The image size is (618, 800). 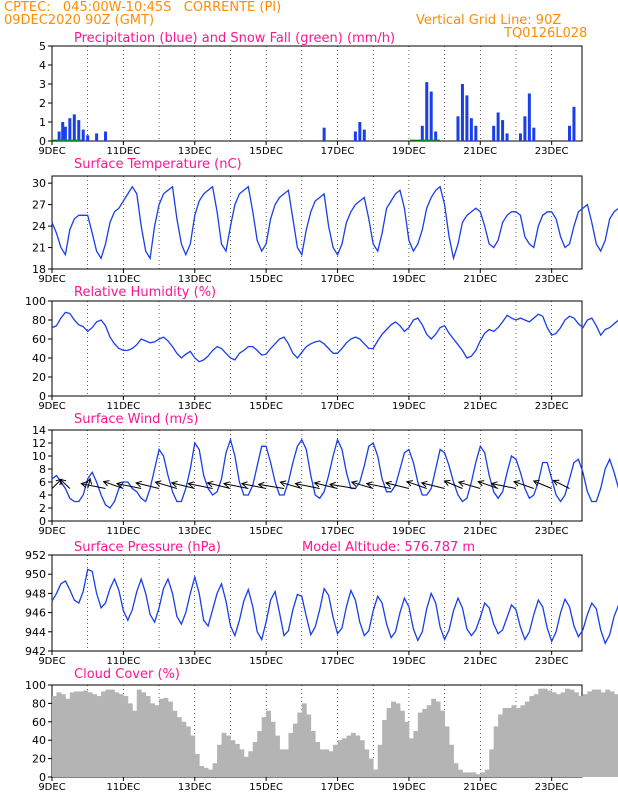 I want to click on series-line, so click(x=334, y=473).